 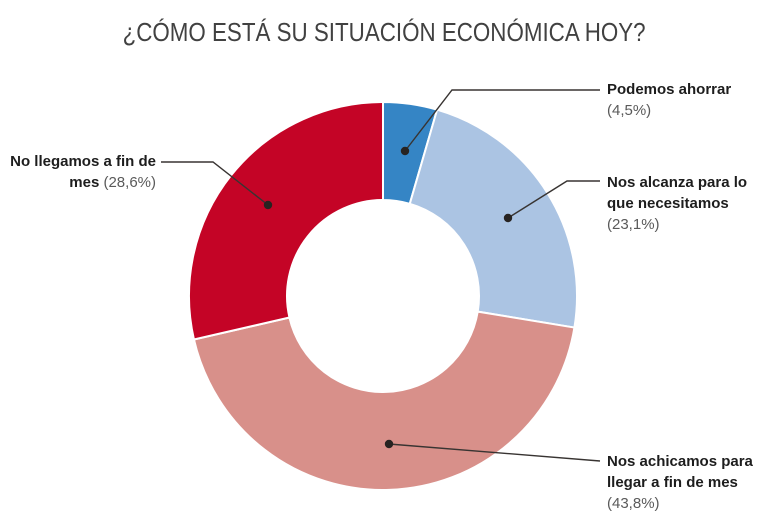 I want to click on leader-dot-nos-alcanza, so click(x=508, y=218).